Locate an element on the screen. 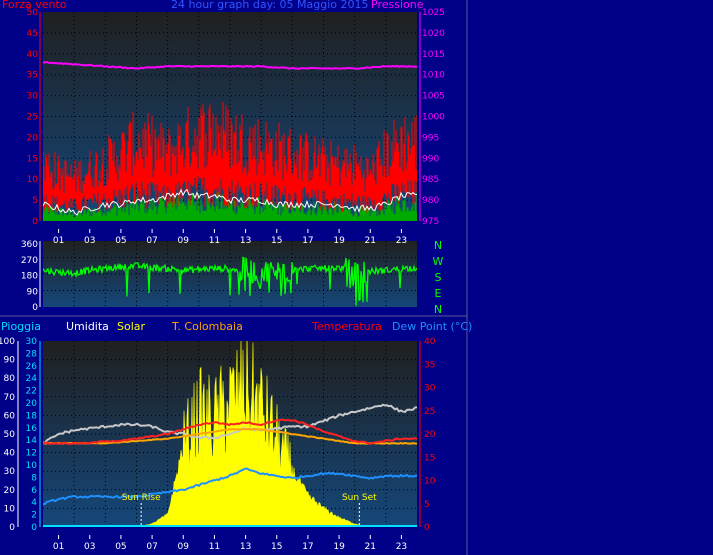  rain-title: Pioggia is located at coordinates (21, 326).